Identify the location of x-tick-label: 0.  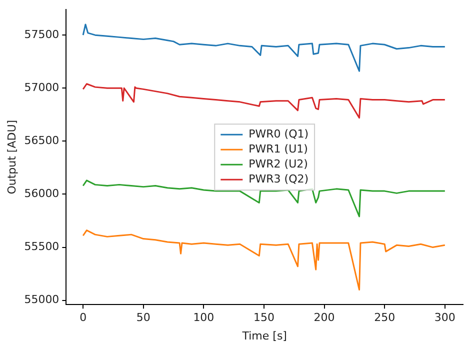
(83, 317).